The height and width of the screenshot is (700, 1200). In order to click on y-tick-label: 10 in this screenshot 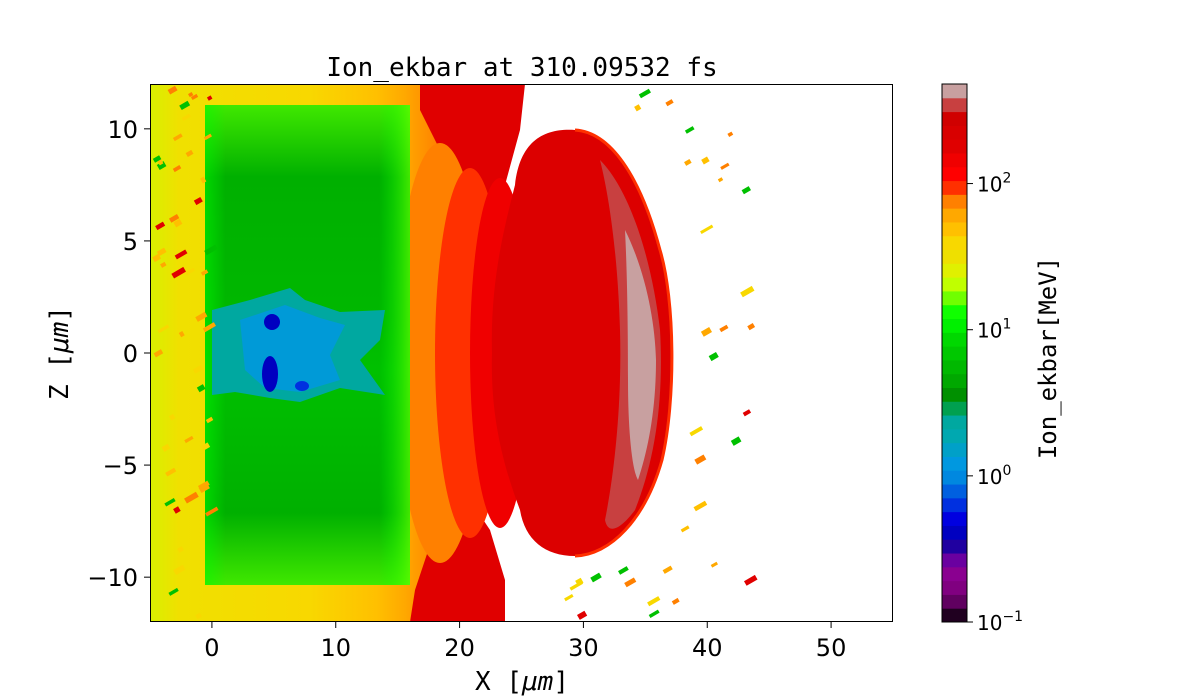, I will do `click(122, 130)`.